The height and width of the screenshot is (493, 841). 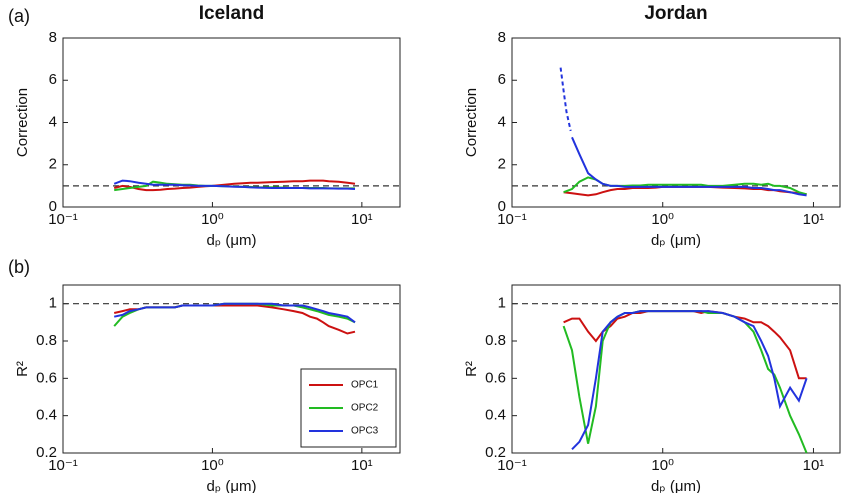 What do you see at coordinates (365, 385) in the screenshot?
I see `legend-label: OPC1` at bounding box center [365, 385].